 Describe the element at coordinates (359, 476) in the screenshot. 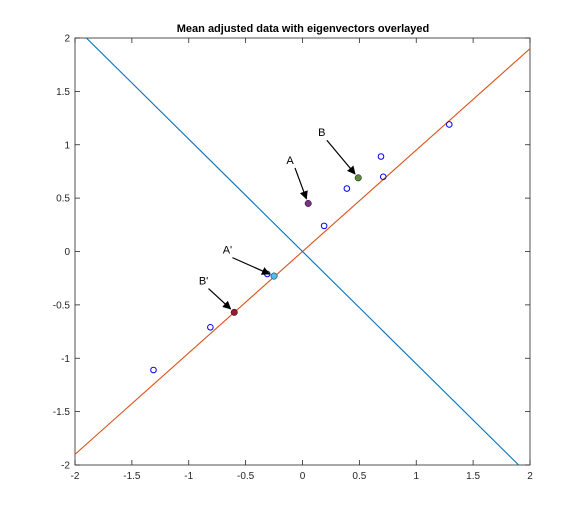

I see `x-tick-label: 0.5` at that location.